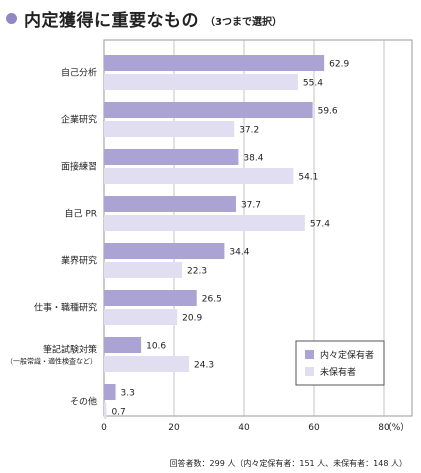  I want to click on category-label: 筆記試験対策, so click(70, 350).